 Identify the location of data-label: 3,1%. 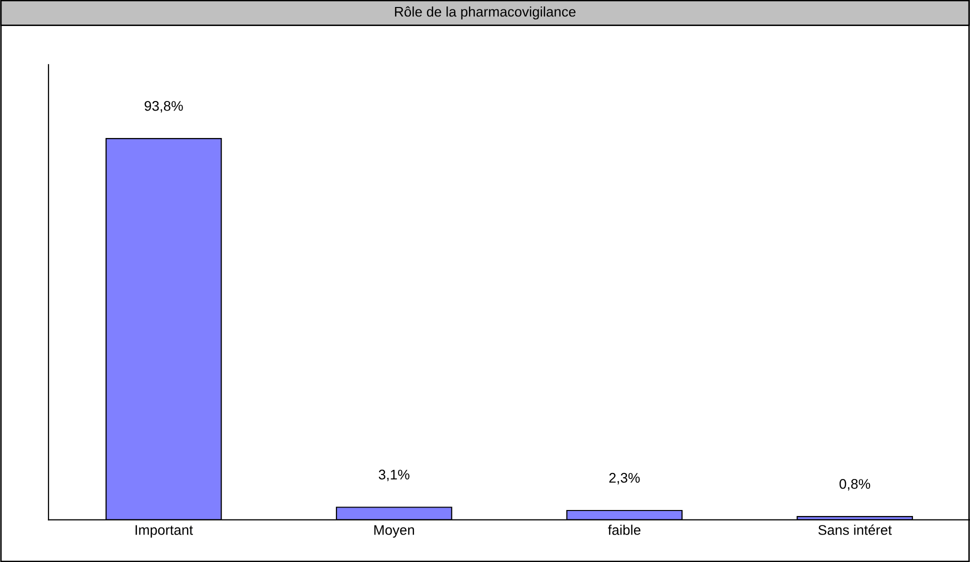
(394, 476).